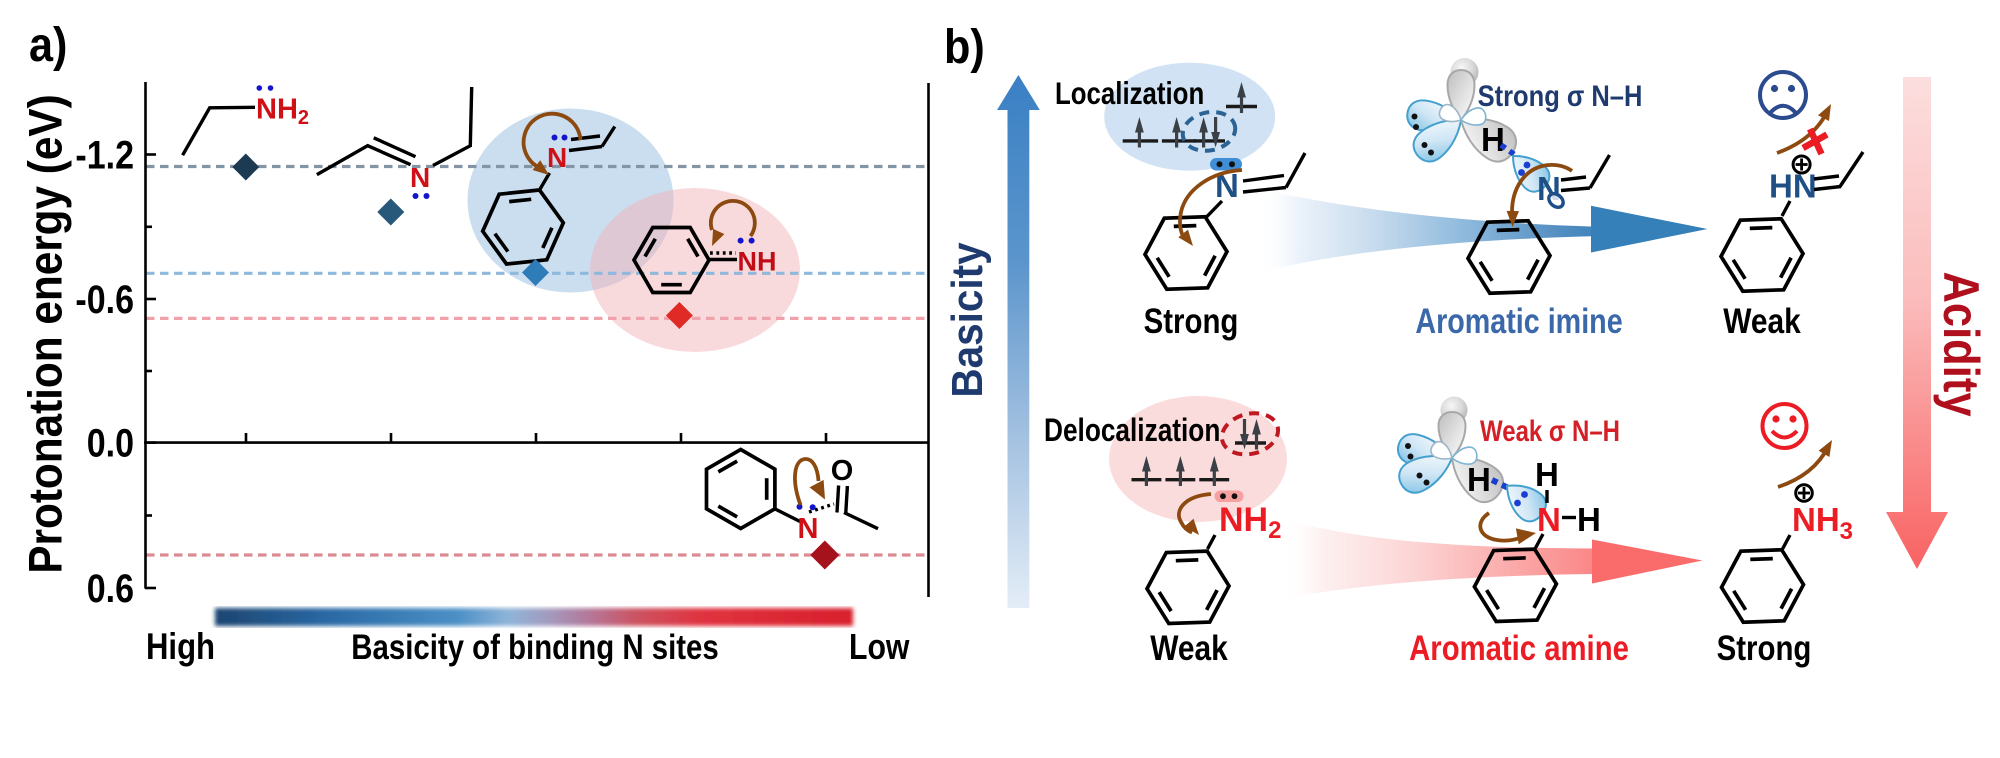  What do you see at coordinates (534, 647) in the screenshot?
I see `svg-text: Basicity of binding N sites` at bounding box center [534, 647].